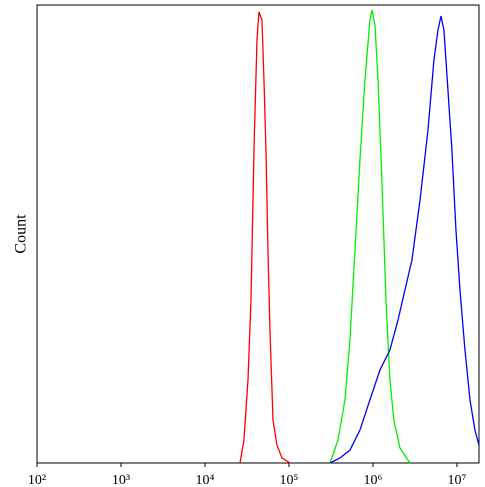 The image size is (485, 487). I want to click on histogram-line, so click(265, 237).